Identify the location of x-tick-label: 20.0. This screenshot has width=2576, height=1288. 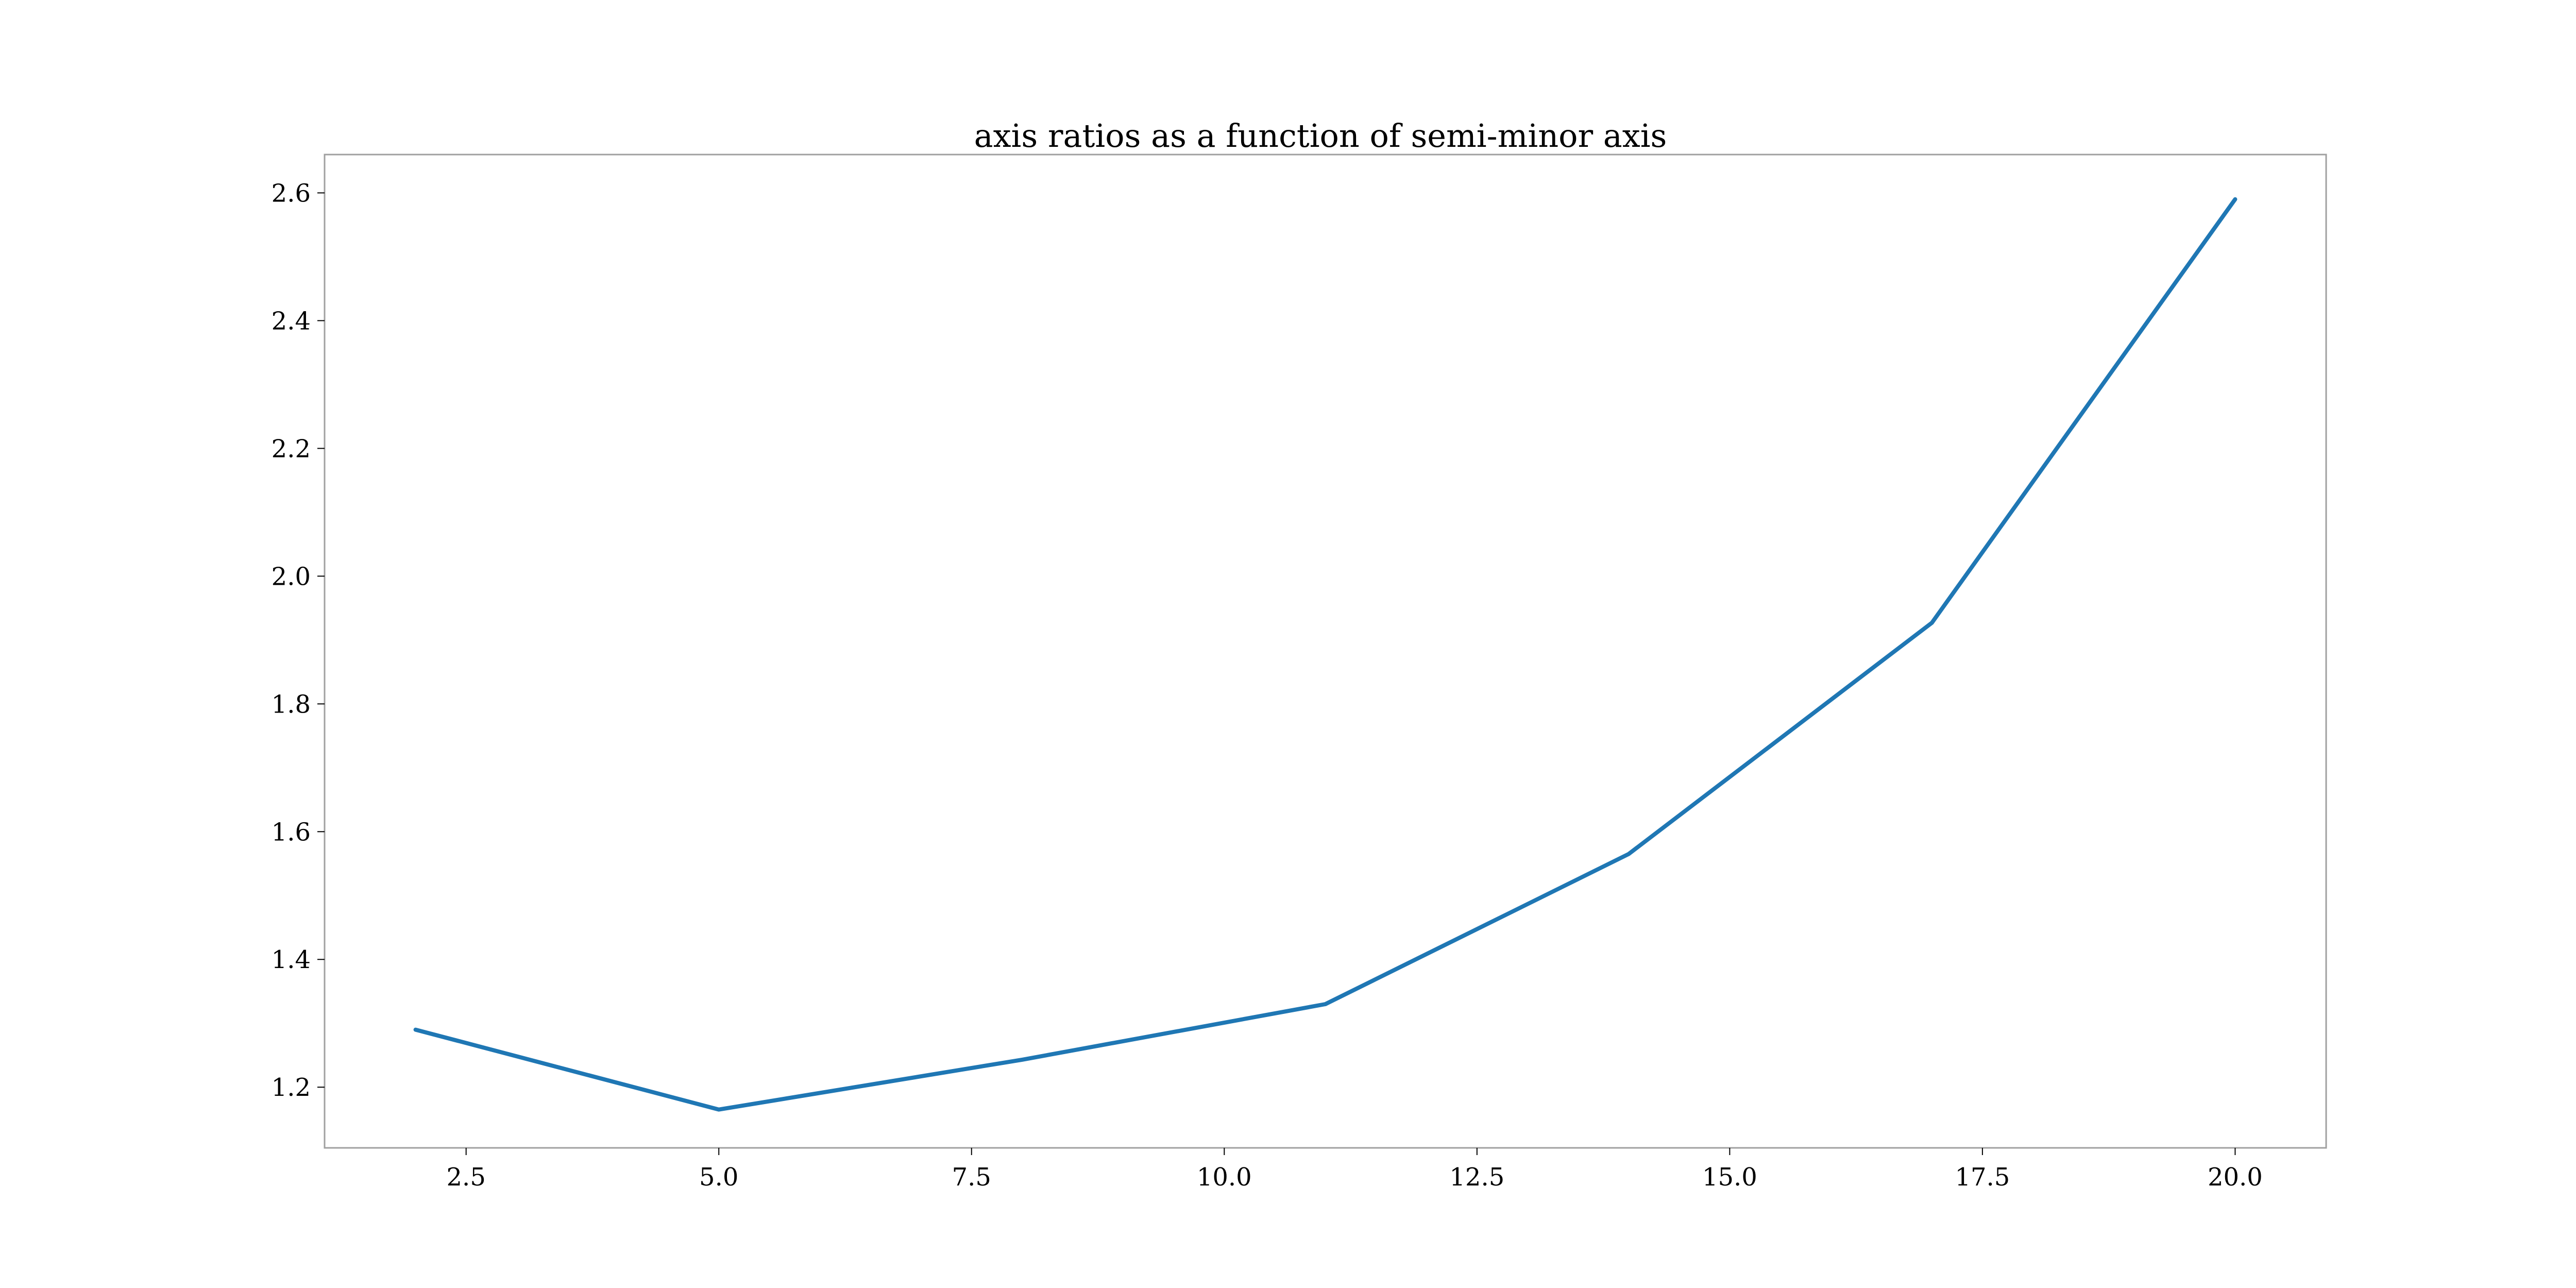
(2235, 1177).